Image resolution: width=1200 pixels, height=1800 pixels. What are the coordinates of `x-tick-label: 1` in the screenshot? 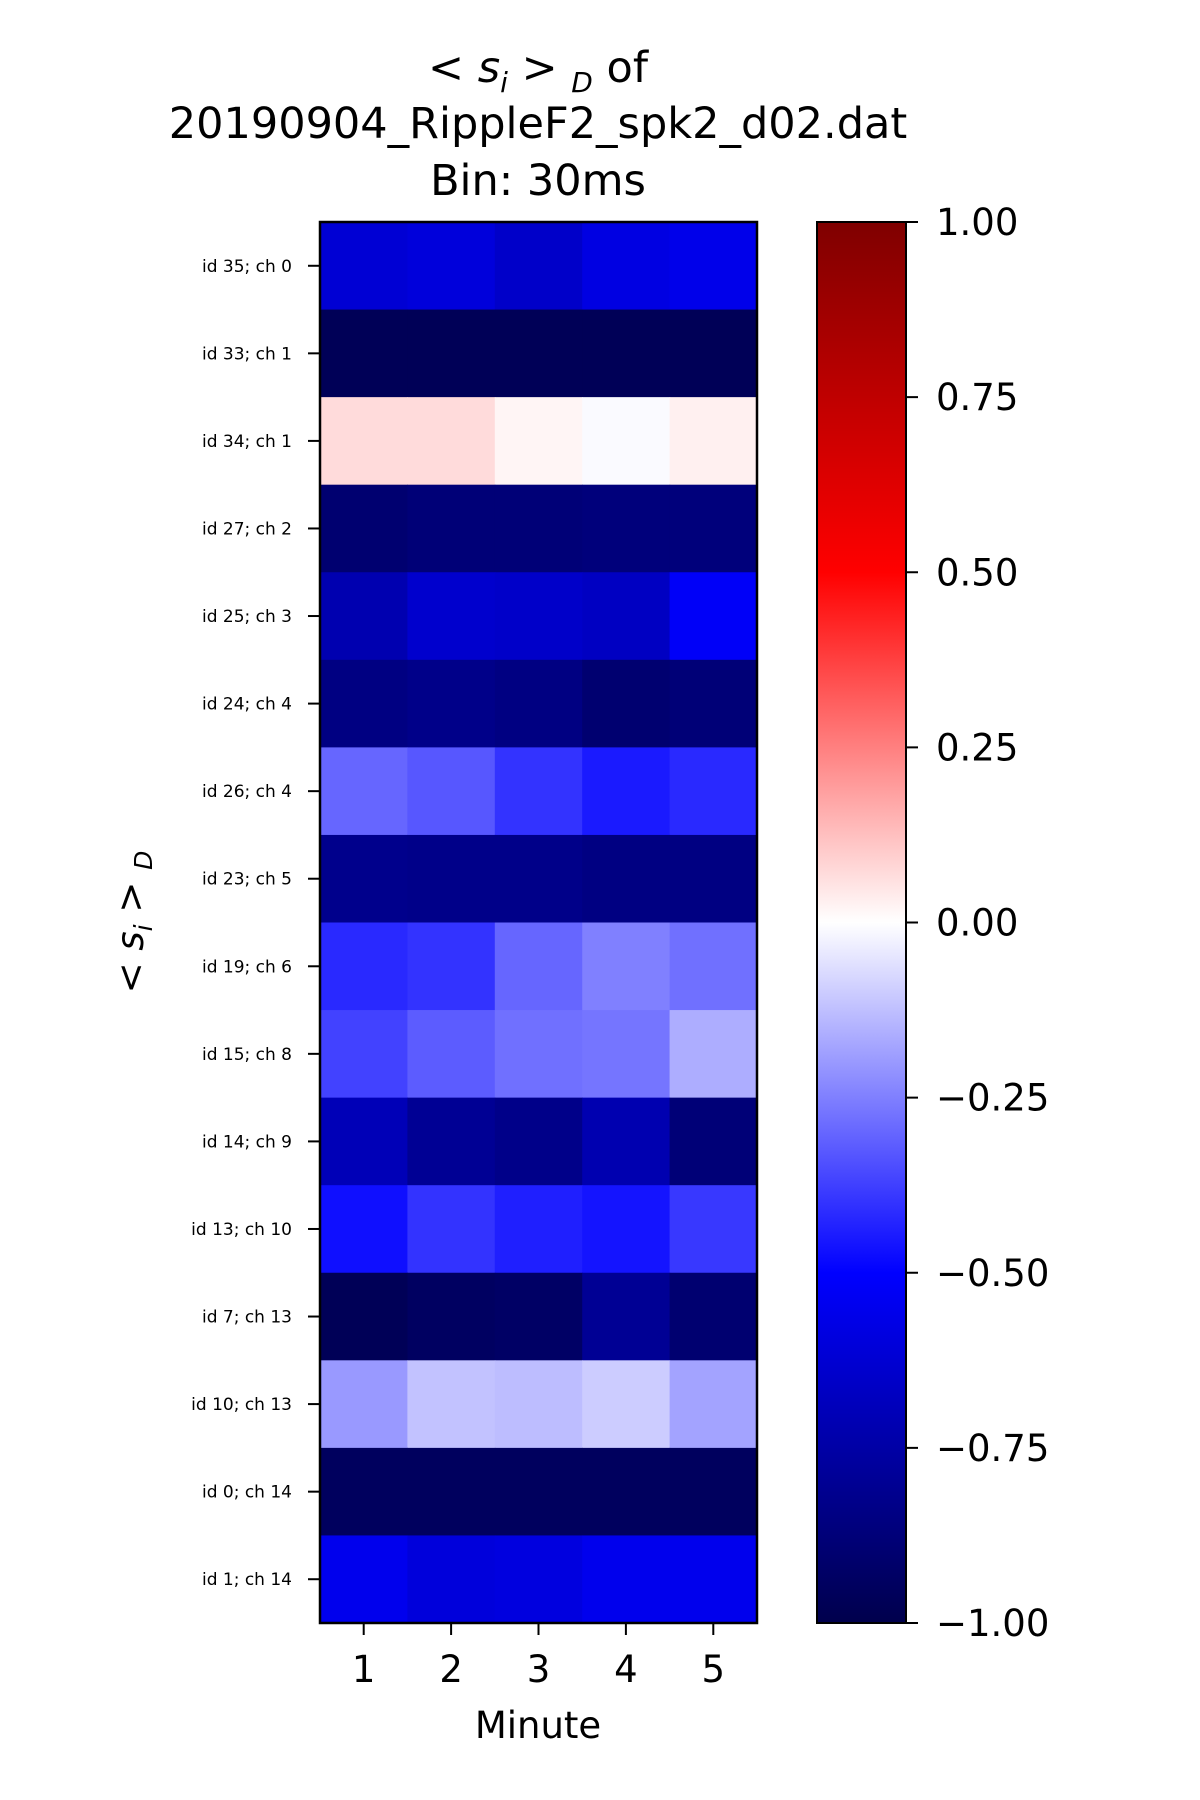 It's located at (364, 1669).